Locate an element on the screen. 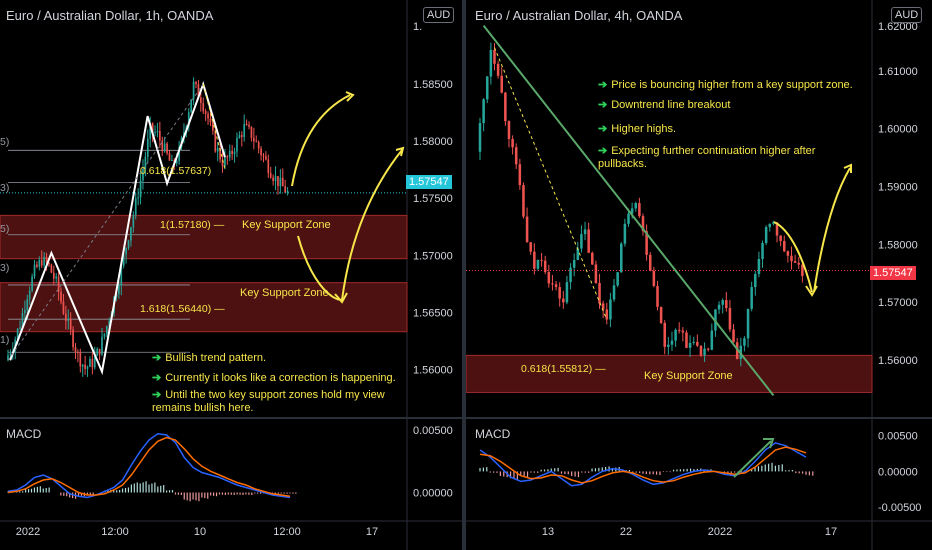  time-axis-tick: 2022 is located at coordinates (28, 532).